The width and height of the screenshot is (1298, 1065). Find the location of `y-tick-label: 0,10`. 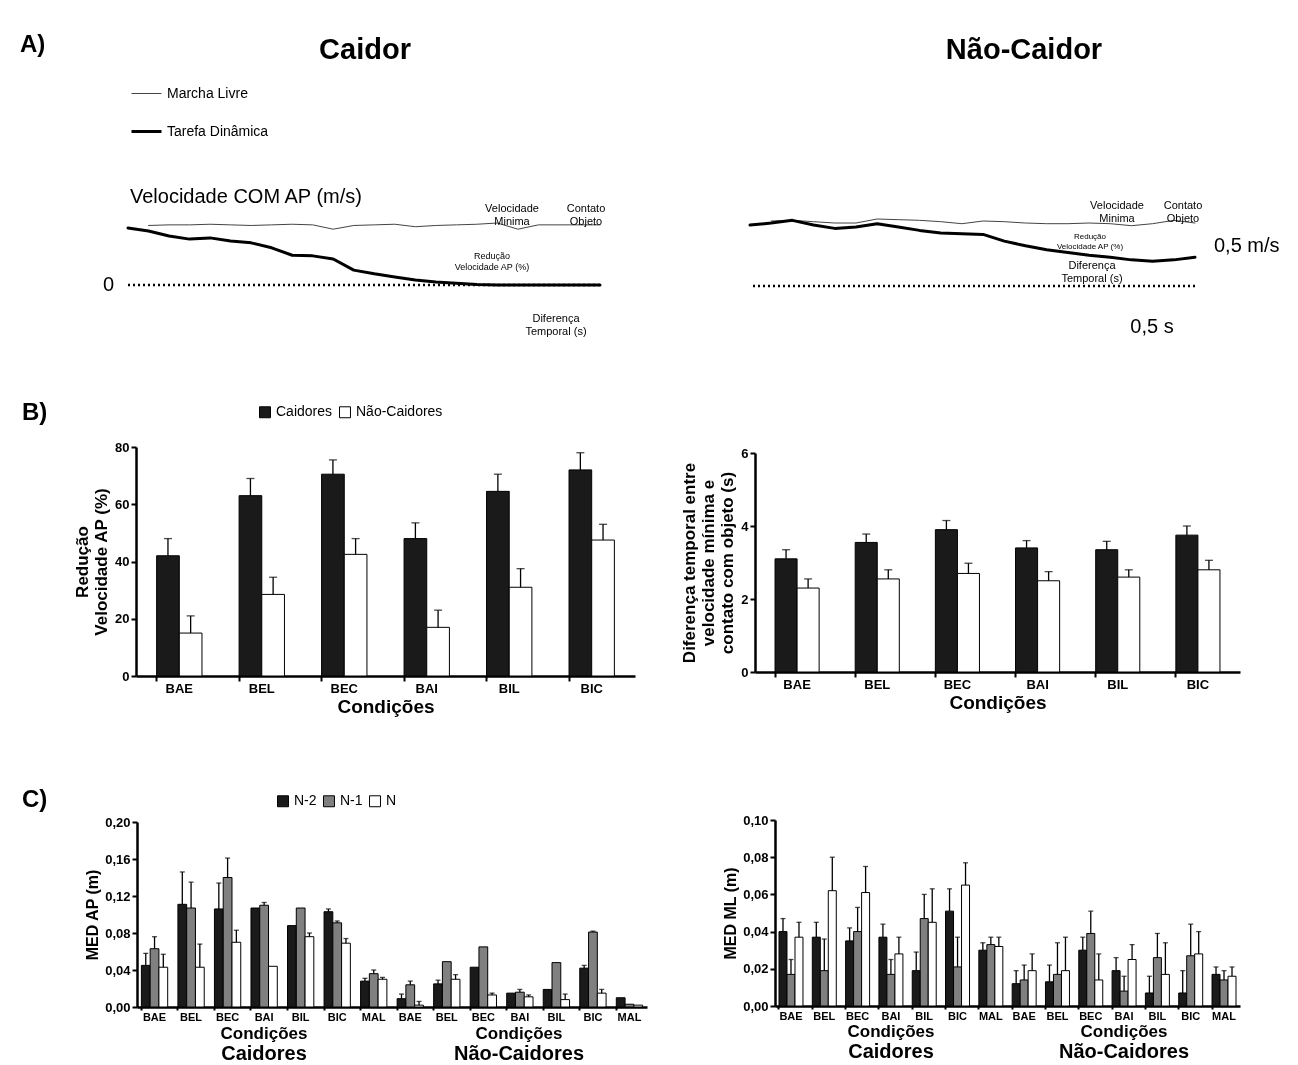

y-tick-label: 0,10 is located at coordinates (756, 820).